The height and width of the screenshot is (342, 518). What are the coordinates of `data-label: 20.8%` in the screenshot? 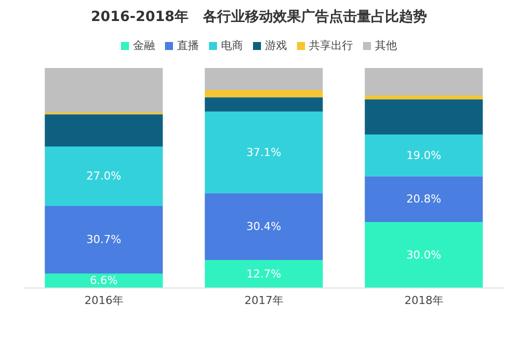 It's located at (424, 199).